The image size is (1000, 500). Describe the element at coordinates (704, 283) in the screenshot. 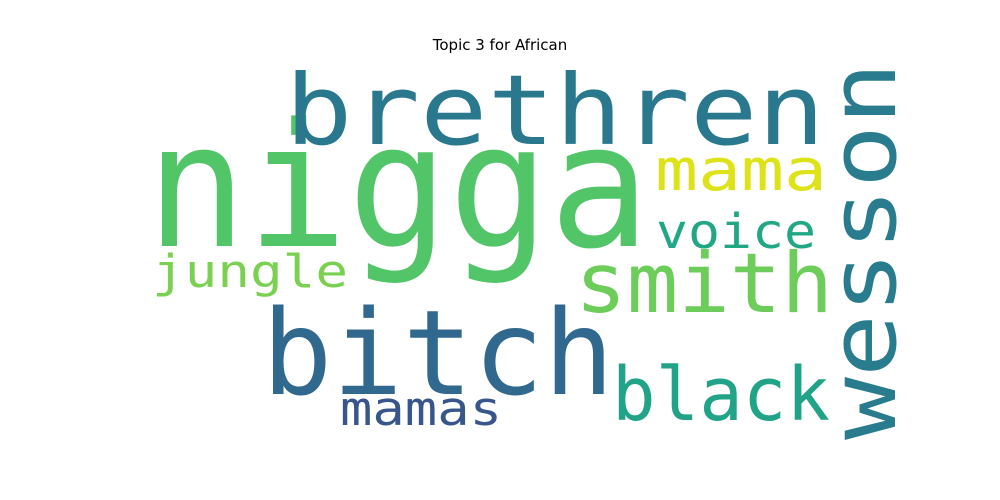

I see `word-smith: smith` at that location.